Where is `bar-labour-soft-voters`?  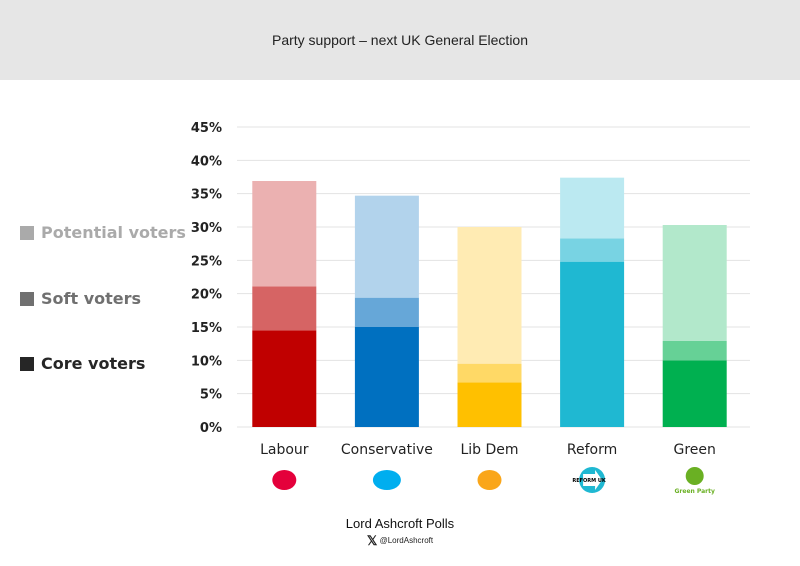
bar-labour-soft-voters is located at coordinates (284, 308).